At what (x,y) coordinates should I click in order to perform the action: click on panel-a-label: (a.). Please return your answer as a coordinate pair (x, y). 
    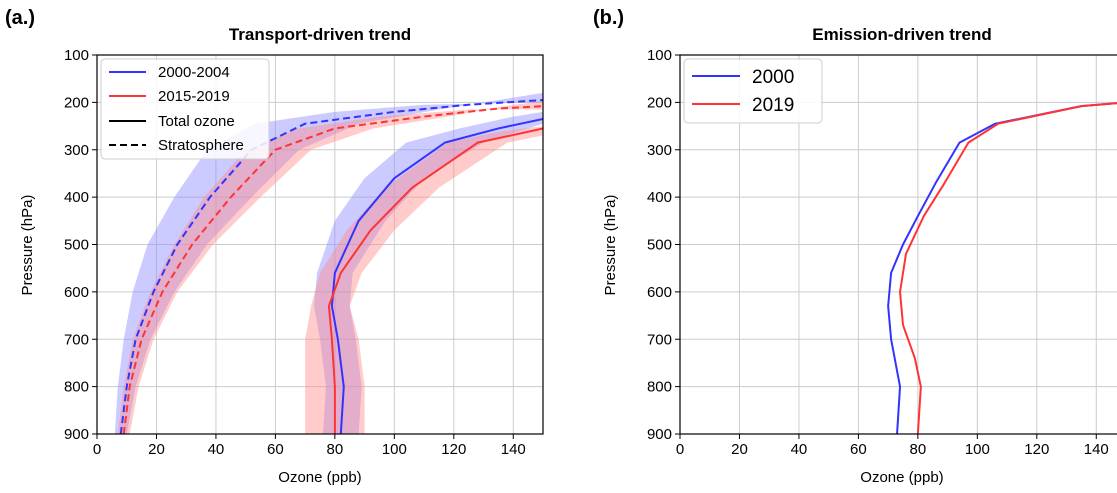
    Looking at the image, I should click on (20, 18).